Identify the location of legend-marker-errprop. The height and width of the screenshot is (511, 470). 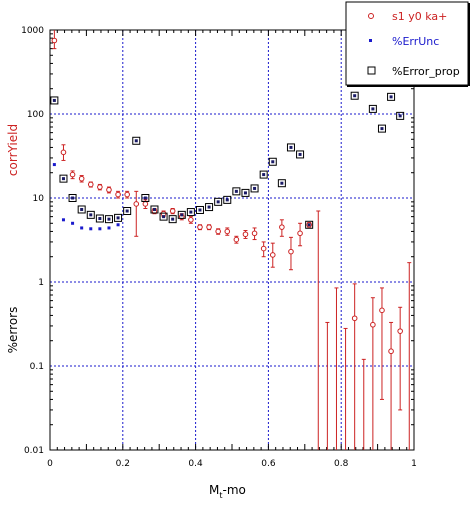
(371, 70).